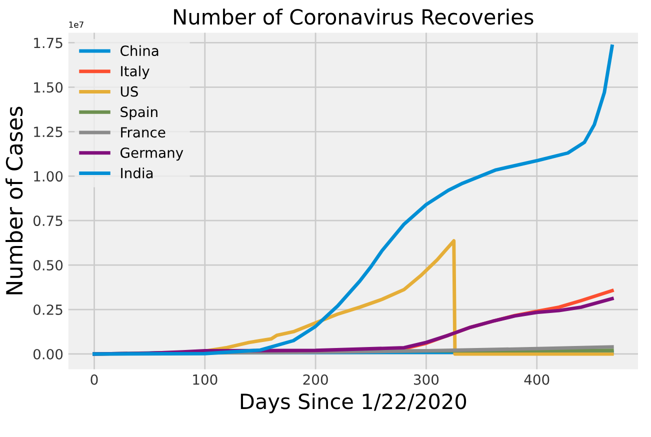  What do you see at coordinates (426, 379) in the screenshot?
I see `x-tick-label: 300` at bounding box center [426, 379].